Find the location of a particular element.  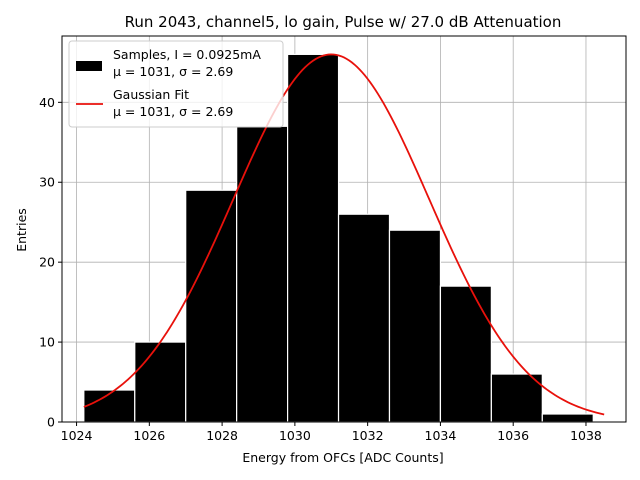

y-tick-label: 10 is located at coordinates (47, 342).